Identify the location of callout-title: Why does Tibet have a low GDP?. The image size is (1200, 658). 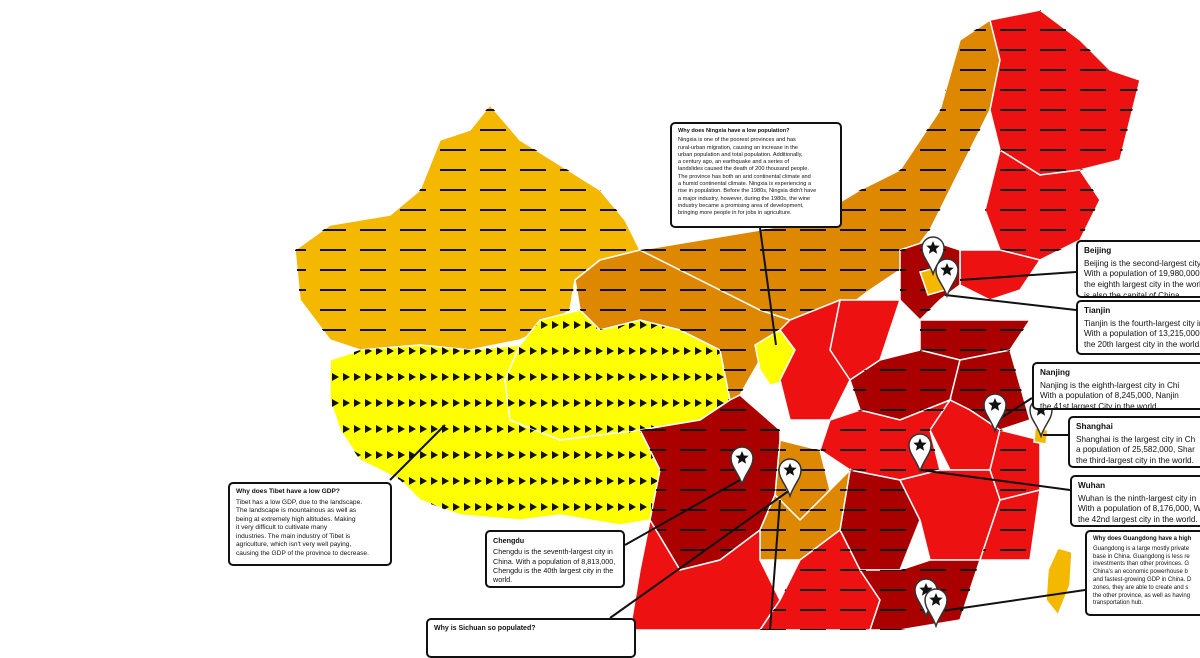
(288, 491).